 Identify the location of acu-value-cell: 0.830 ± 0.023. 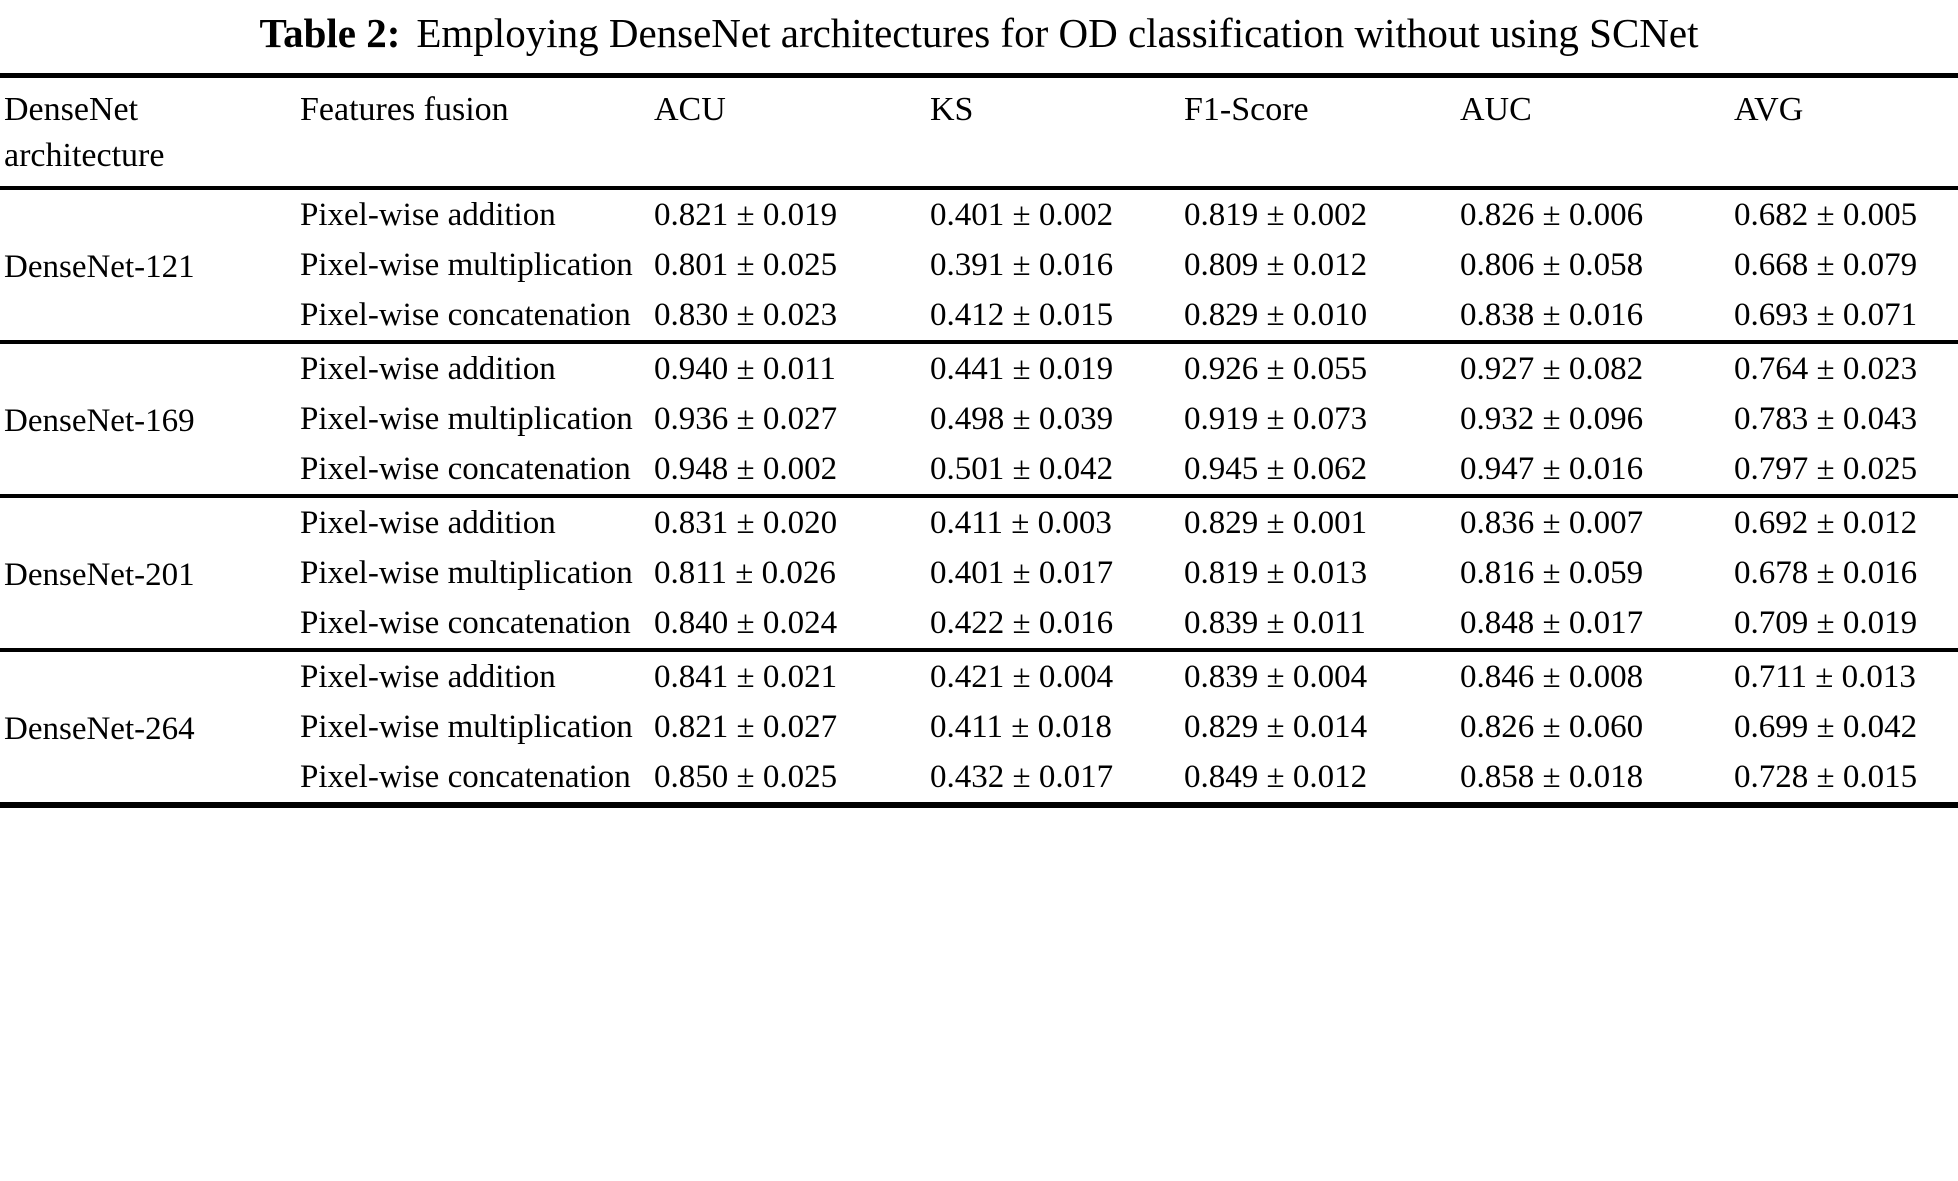
(788, 317).